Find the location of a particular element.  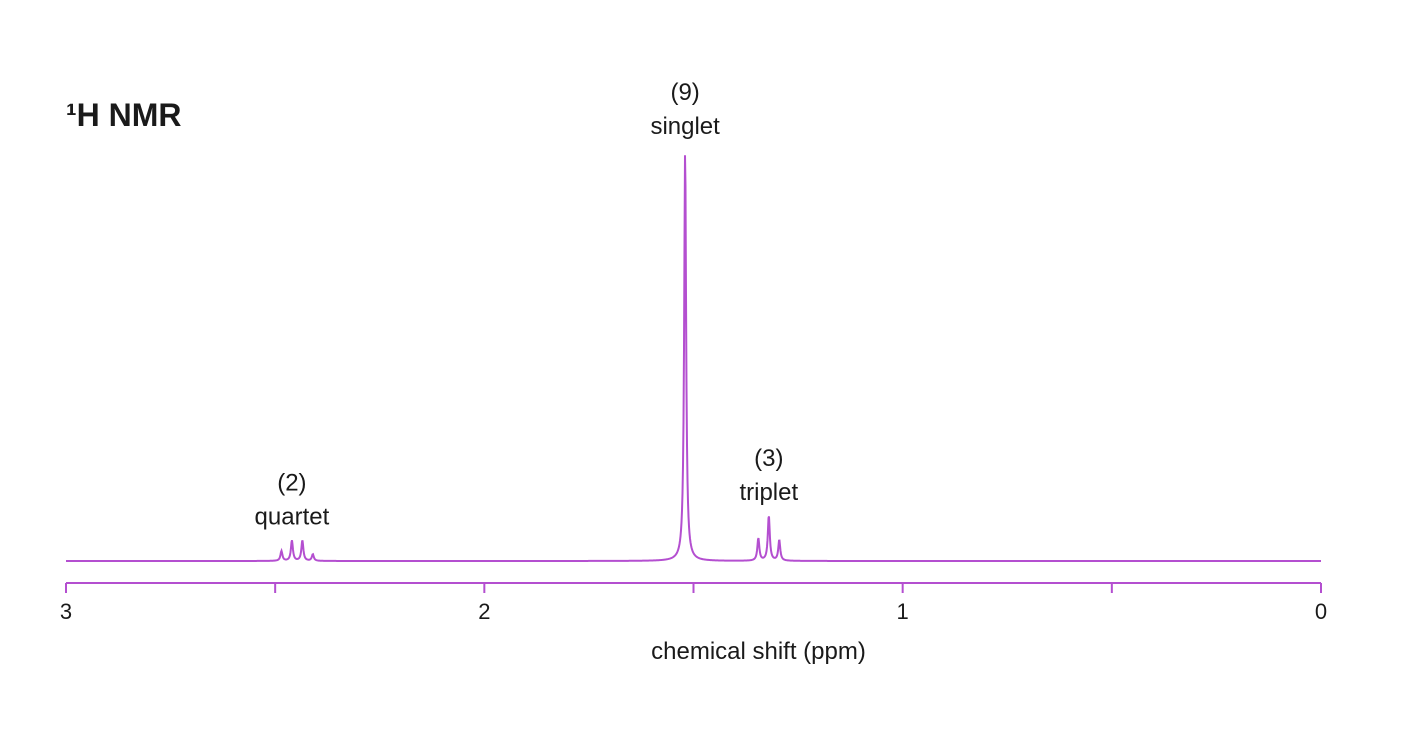

x-tick-label: 0 is located at coordinates (1321, 611).